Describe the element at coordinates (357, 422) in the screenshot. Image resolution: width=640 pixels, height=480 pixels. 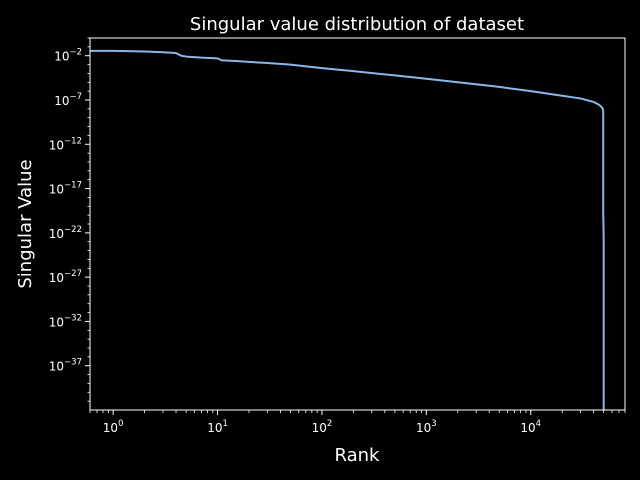
I see `x-axis-ticks: 10⁰ 10¹ 10² 10³ 10⁴` at that location.